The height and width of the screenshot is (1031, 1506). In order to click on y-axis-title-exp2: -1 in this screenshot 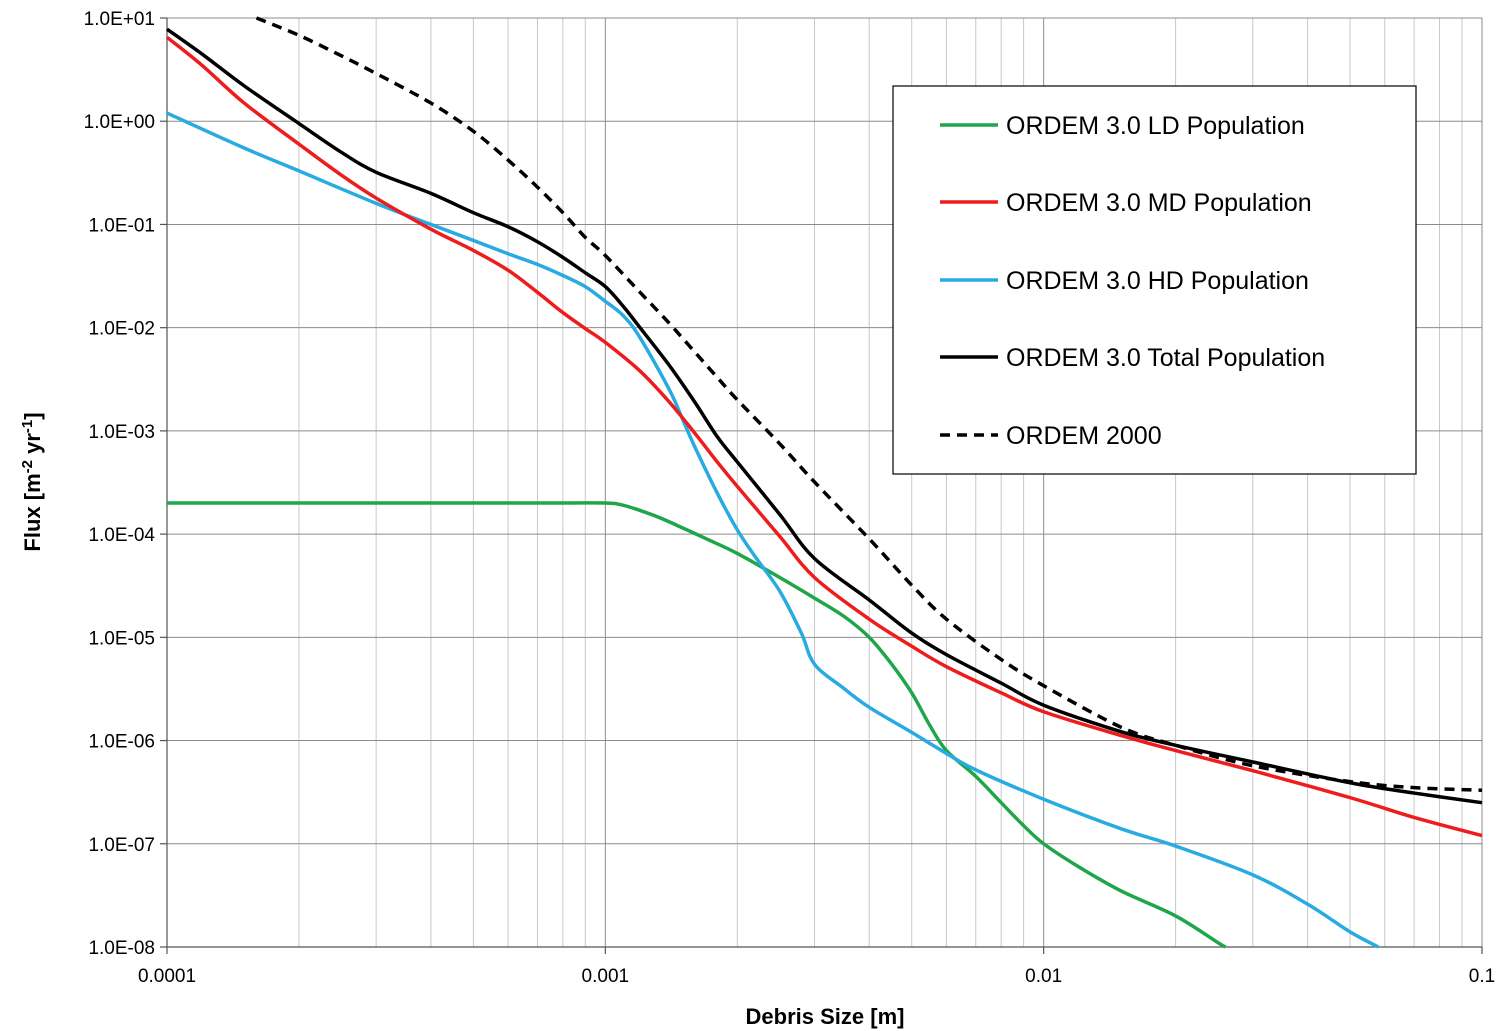, I will do `click(27, 426)`.